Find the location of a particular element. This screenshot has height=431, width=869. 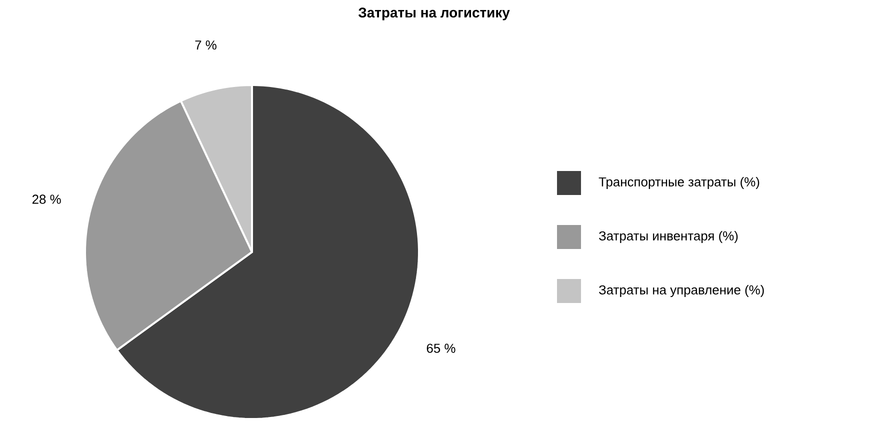

data-label: 7 % is located at coordinates (205, 45).